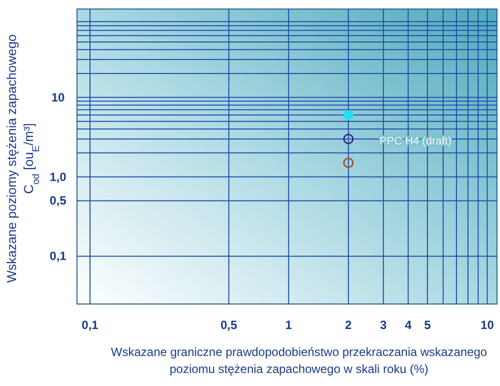 This screenshot has width=500, height=386. I want to click on x-tick-label: 1, so click(288, 325).